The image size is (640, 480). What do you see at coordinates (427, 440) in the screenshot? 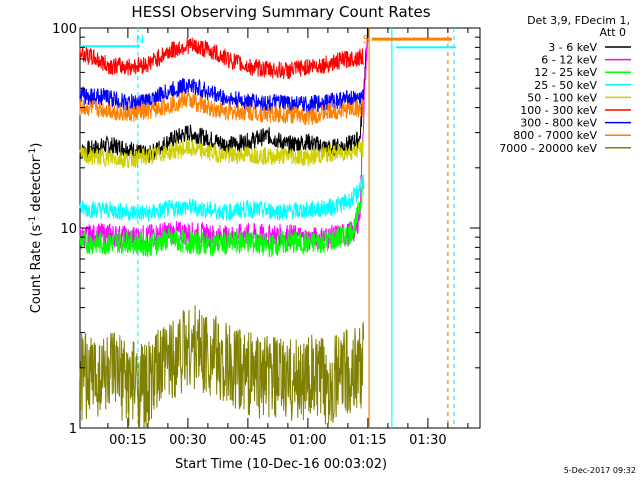
I see `x-tick-label-5: 01:30` at bounding box center [427, 440].